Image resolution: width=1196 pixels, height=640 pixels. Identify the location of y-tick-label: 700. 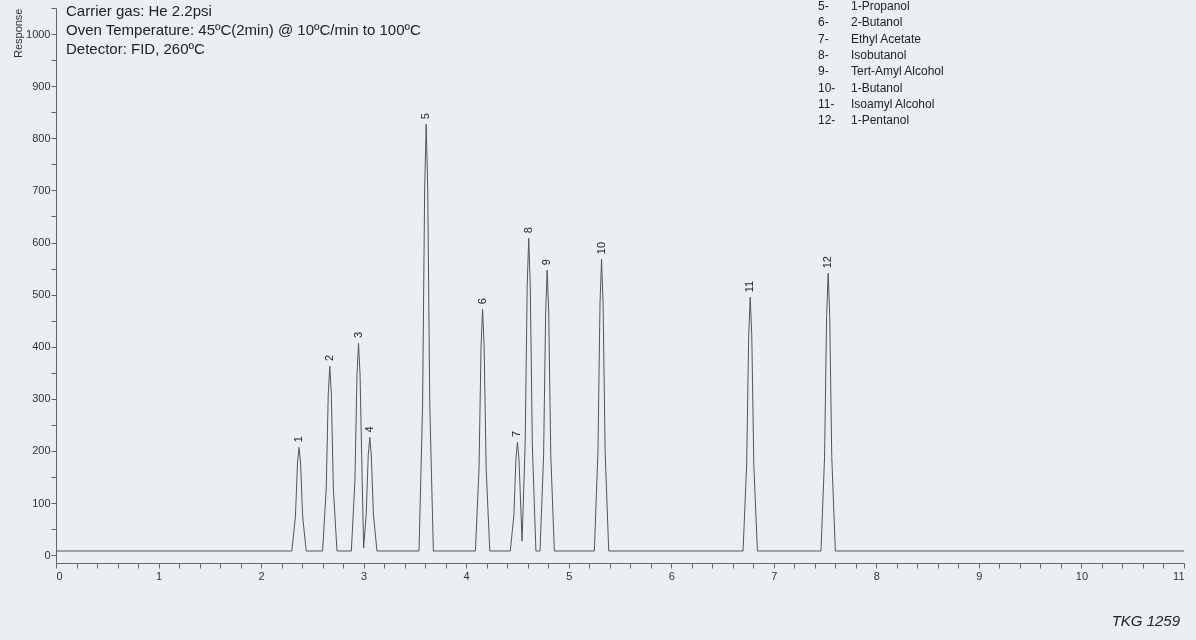
(41, 189).